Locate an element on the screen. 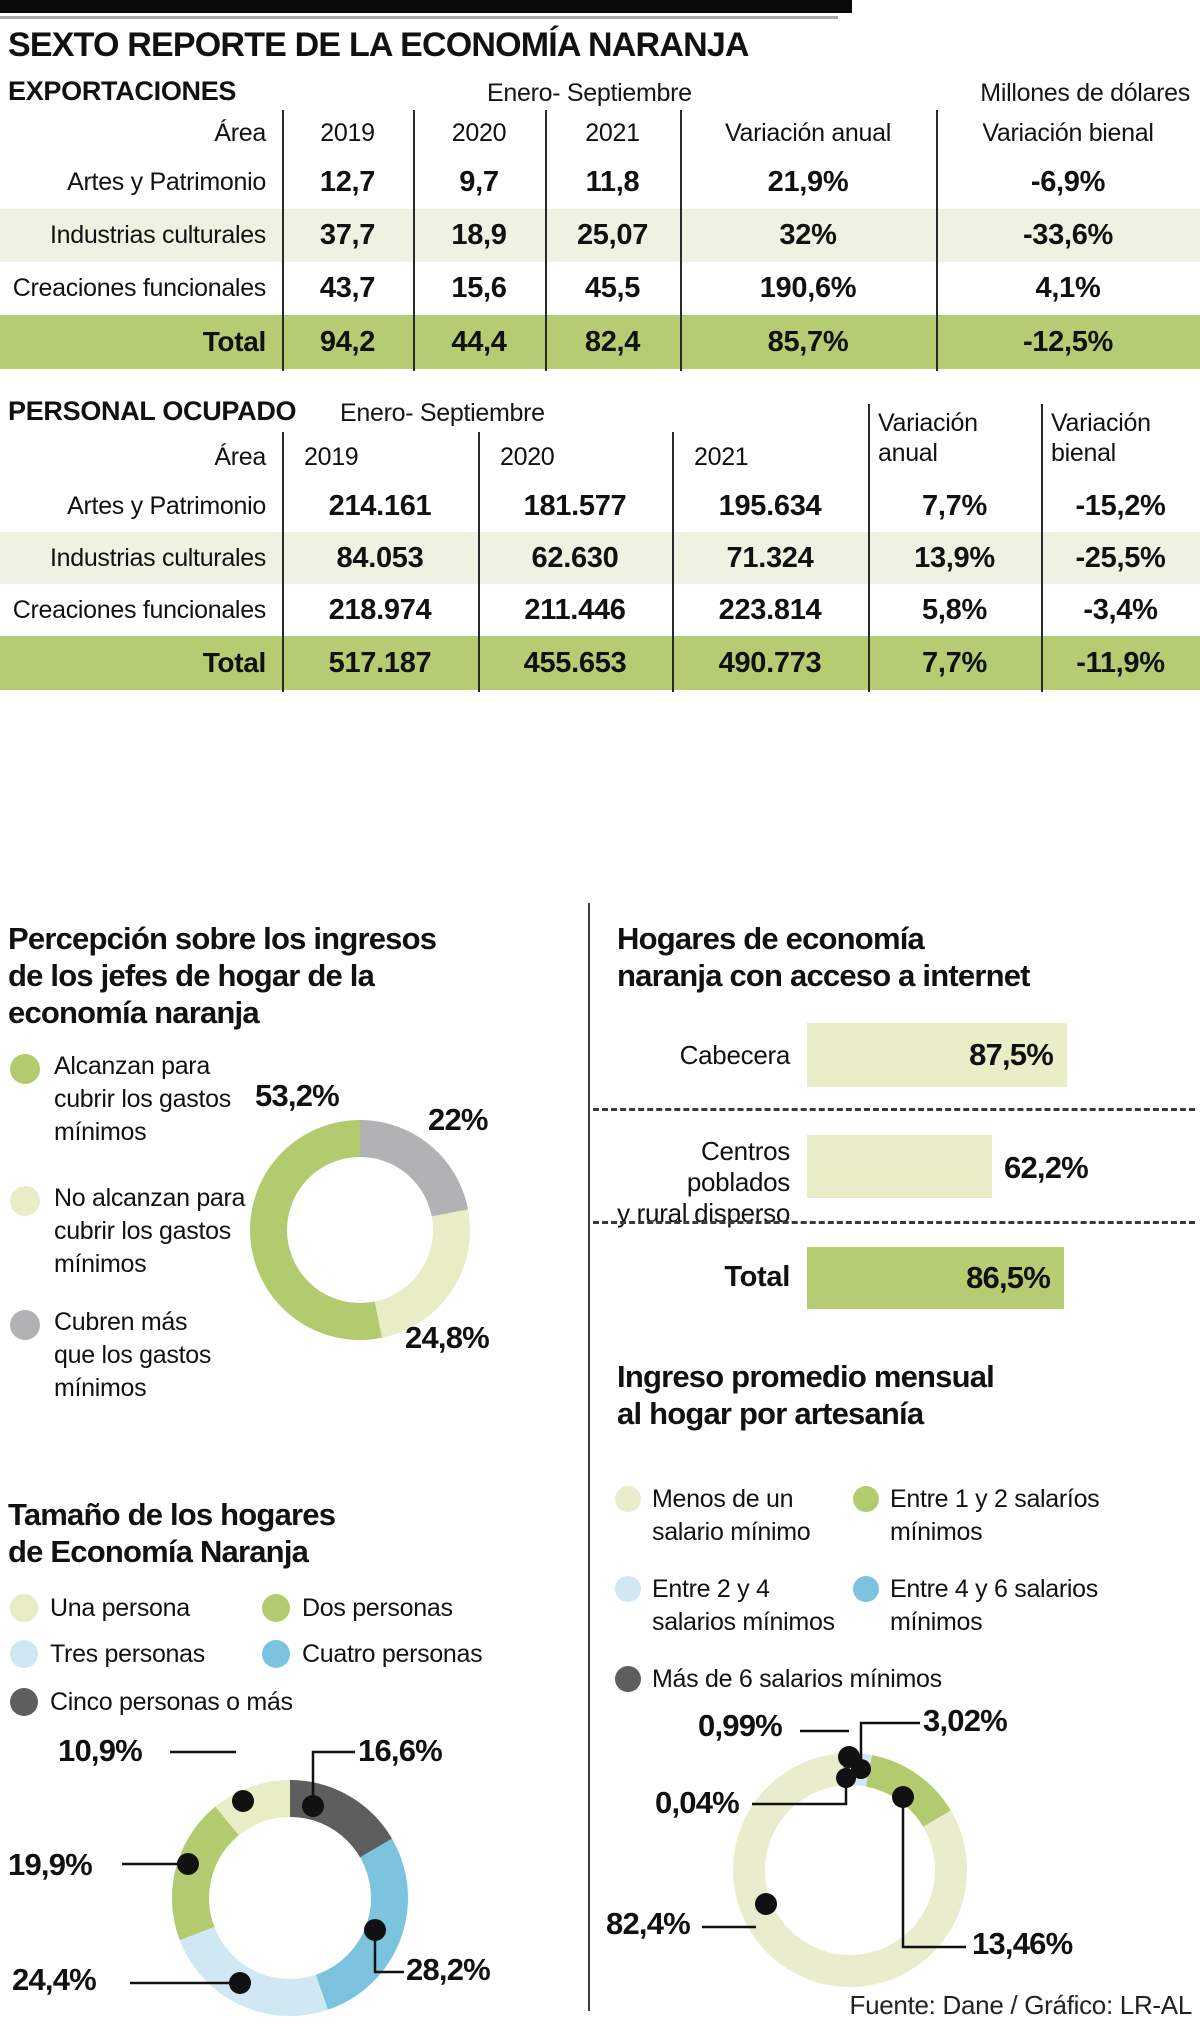 The image size is (1200, 2024). col-header-var-anual: Variación anual is located at coordinates (928, 438).